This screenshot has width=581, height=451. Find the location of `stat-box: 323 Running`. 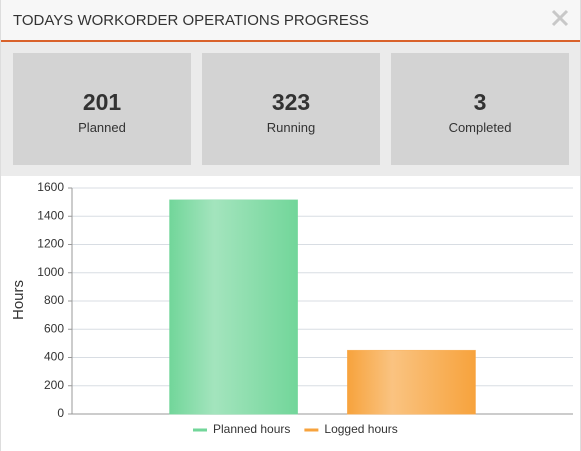

stat-box: 323 Running is located at coordinates (291, 109).